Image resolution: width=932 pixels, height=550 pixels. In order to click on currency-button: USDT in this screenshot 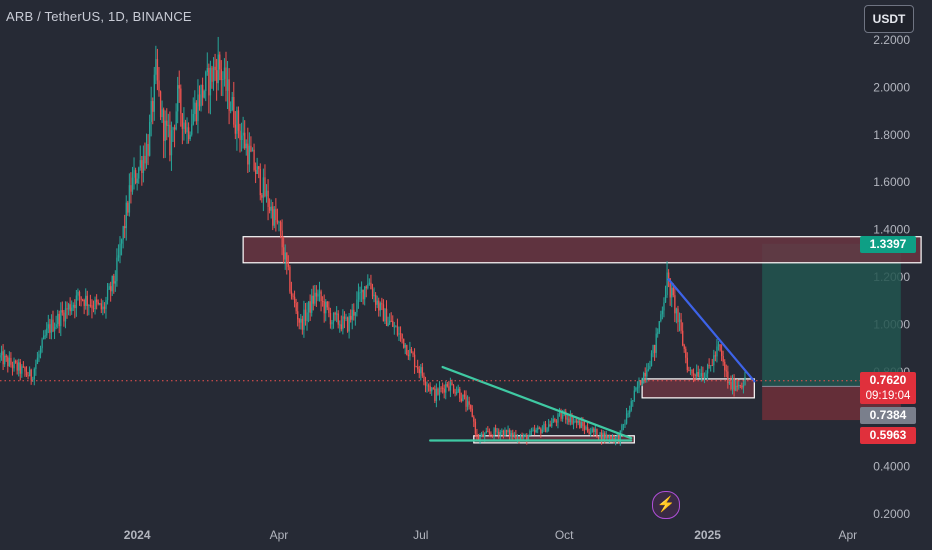, I will do `click(889, 19)`.